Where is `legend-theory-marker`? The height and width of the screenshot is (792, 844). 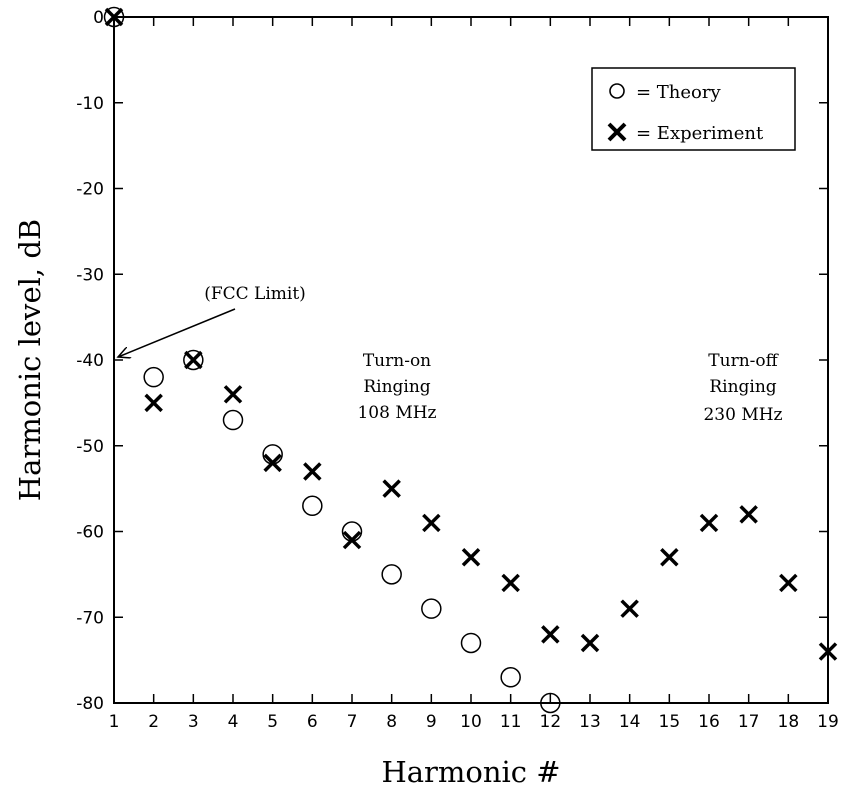
legend-theory-marker is located at coordinates (617, 91).